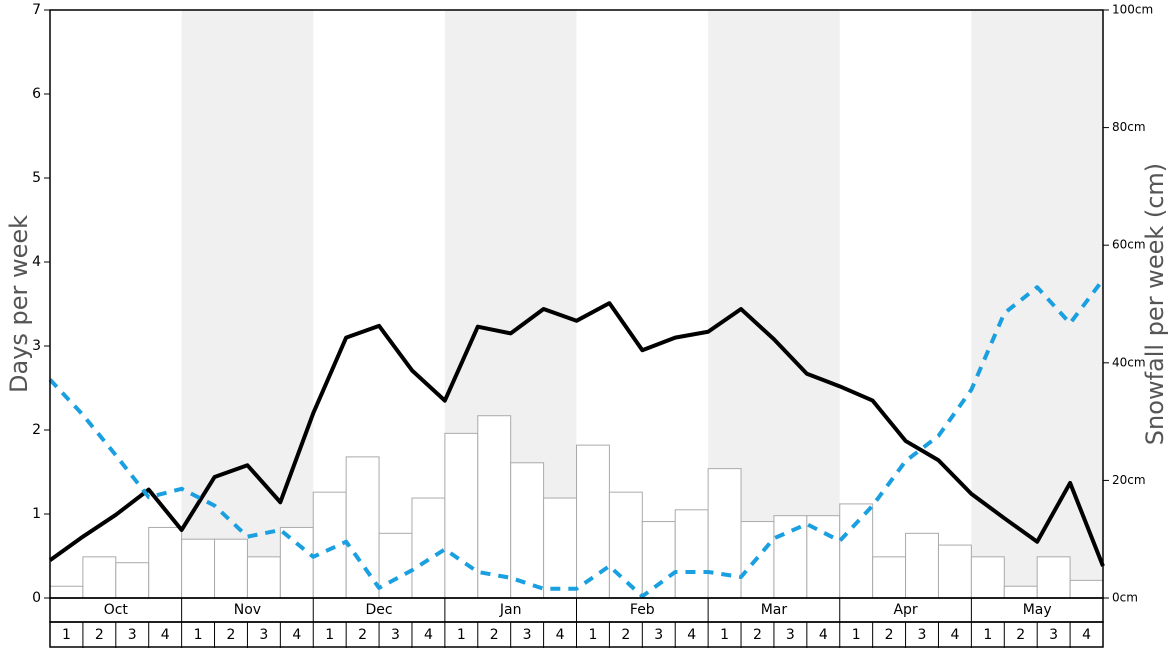 The height and width of the screenshot is (648, 1168). Describe the element at coordinates (510, 610) in the screenshot. I see `month-label: Jan` at that location.